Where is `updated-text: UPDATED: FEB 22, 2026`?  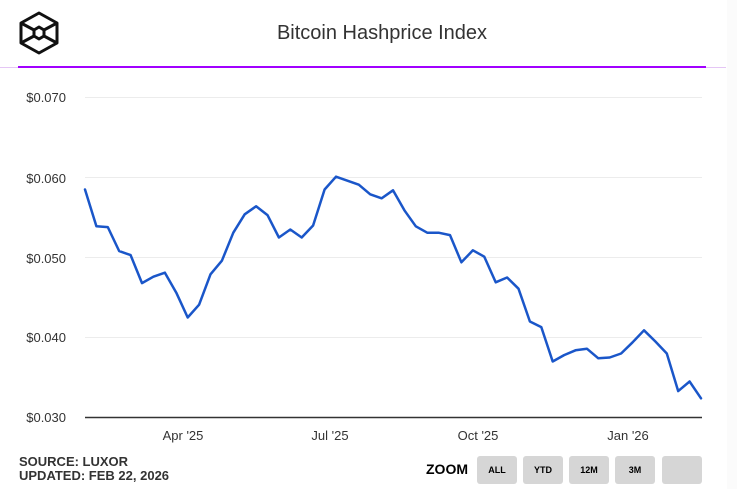
updated-text: UPDATED: FEB 22, 2026 is located at coordinates (94, 475).